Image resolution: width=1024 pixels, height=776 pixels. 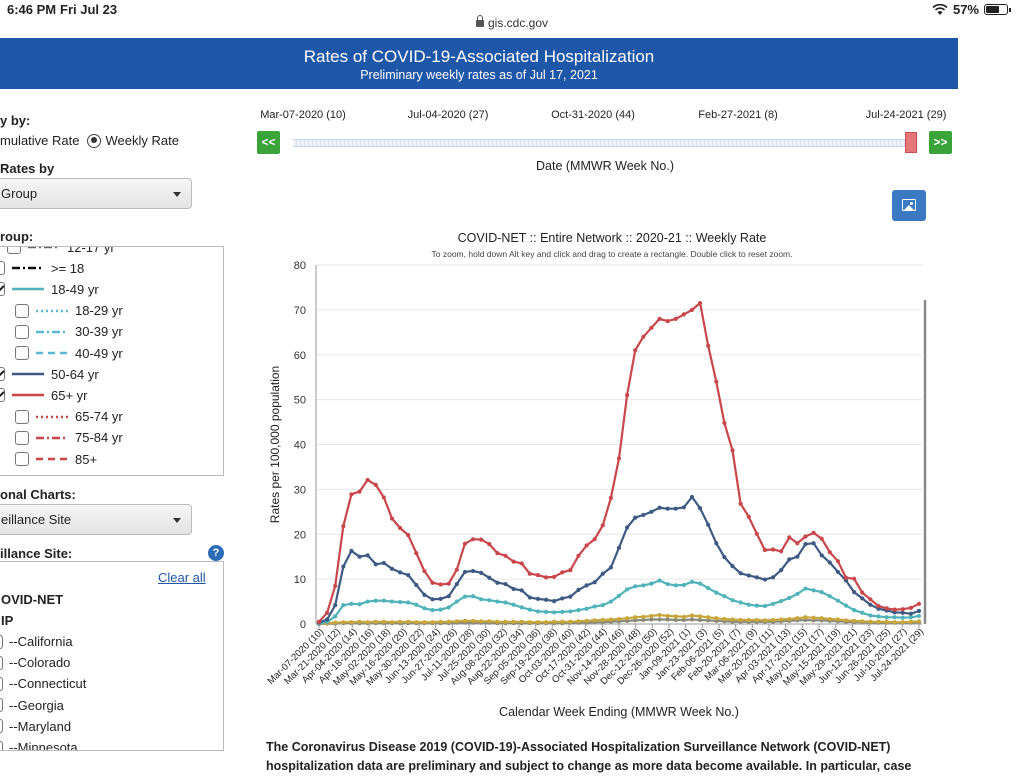 What do you see at coordinates (69, 353) in the screenshot?
I see `age-group-item: 40-49 yr` at bounding box center [69, 353].